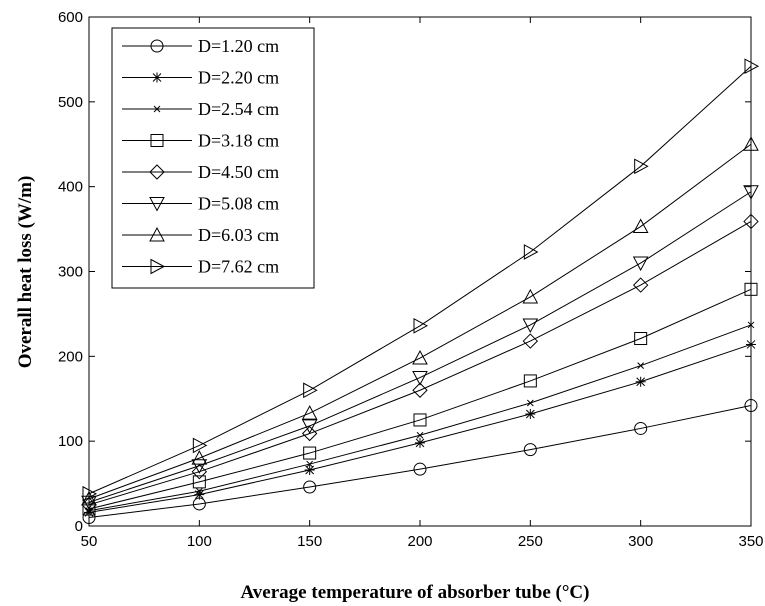 This screenshot has width=765, height=606. Describe the element at coordinates (238, 172) in the screenshot. I see `legend-label: D=4.50 cm` at that location.